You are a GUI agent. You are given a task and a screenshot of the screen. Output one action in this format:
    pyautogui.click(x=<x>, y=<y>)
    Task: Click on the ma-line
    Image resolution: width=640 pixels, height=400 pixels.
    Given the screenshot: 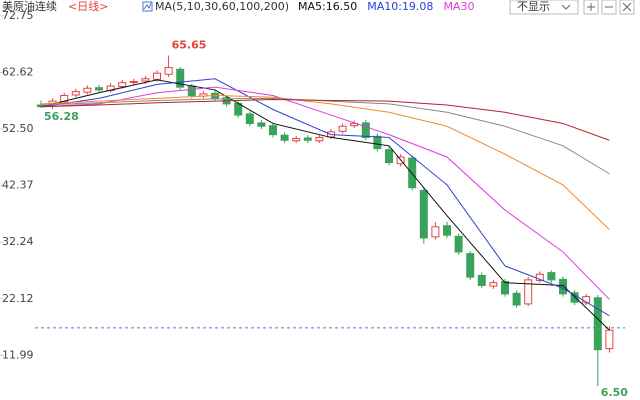 What is the action you would take?
    pyautogui.click(x=325, y=119)
    